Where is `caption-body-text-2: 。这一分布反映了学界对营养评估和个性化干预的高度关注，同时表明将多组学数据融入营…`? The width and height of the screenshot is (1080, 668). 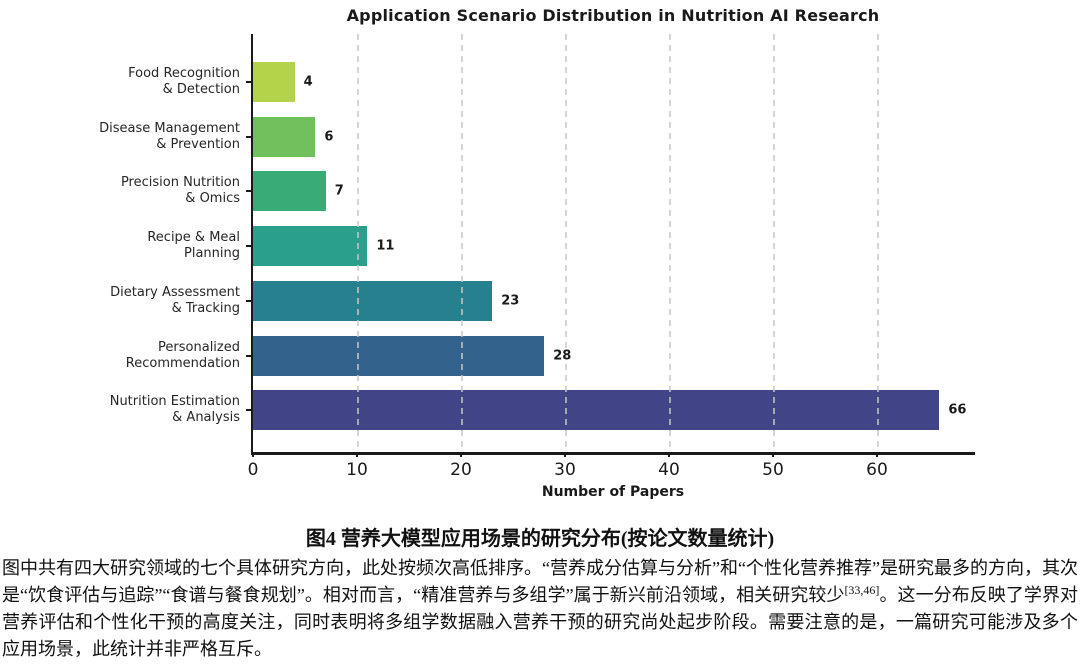 caption-body-text-2: 。这一分布反映了学界对营养评估和个性化干预的高度关注，同时表明将多组学数据融入营… is located at coordinates (540, 622).